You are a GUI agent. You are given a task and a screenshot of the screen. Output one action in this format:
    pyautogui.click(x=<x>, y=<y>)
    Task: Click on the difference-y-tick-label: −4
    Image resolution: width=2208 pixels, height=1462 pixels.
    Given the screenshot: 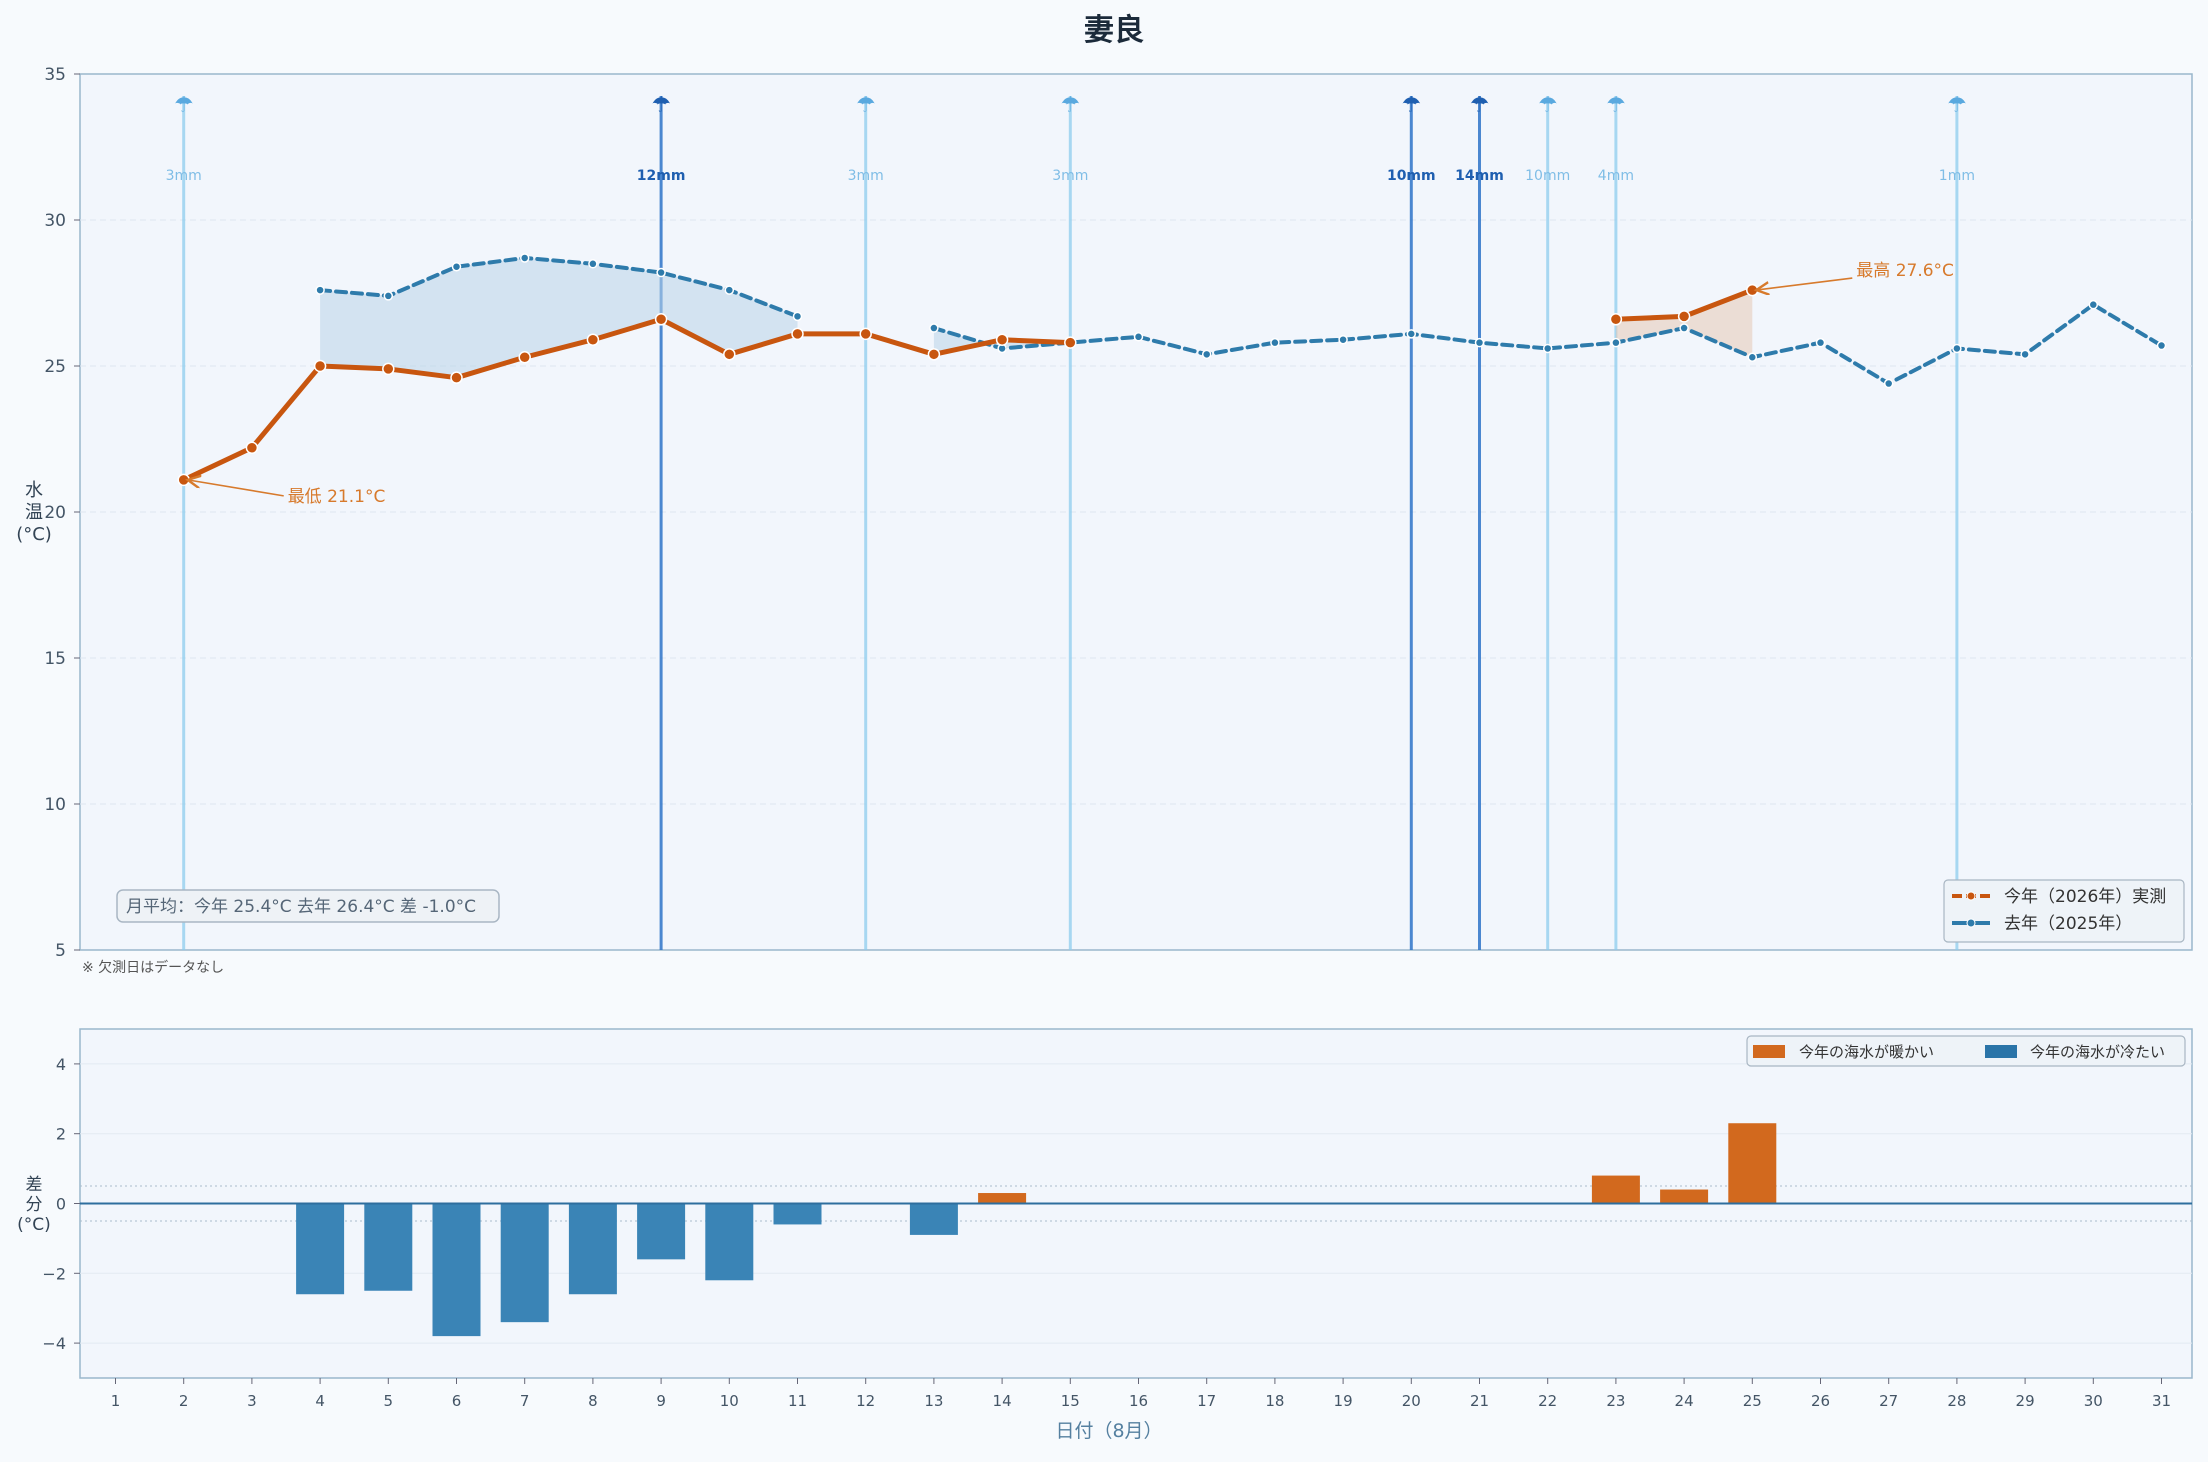 What is the action you would take?
    pyautogui.click(x=54, y=1343)
    